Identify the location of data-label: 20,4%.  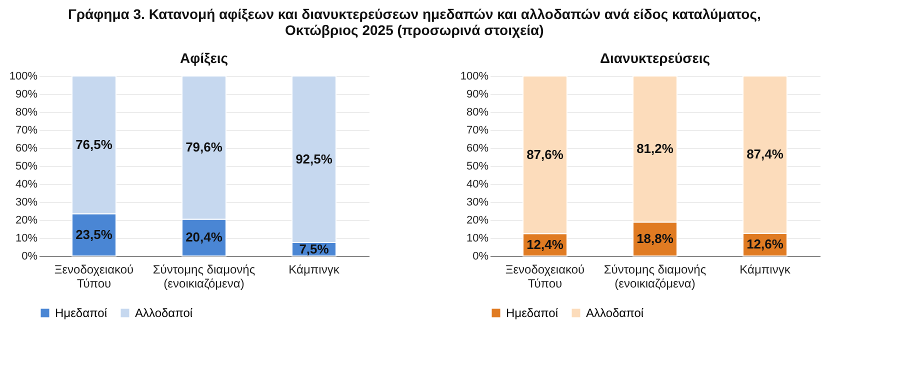
(204, 237).